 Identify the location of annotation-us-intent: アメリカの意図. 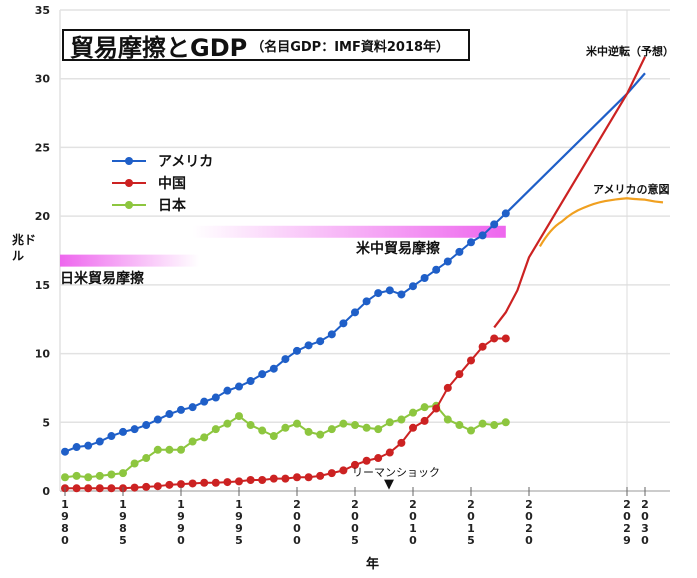
(631, 189).